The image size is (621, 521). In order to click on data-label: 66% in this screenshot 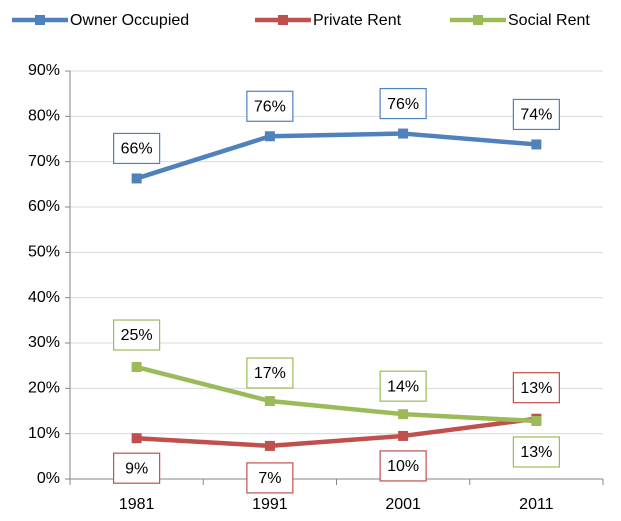, I will do `click(137, 149)`.